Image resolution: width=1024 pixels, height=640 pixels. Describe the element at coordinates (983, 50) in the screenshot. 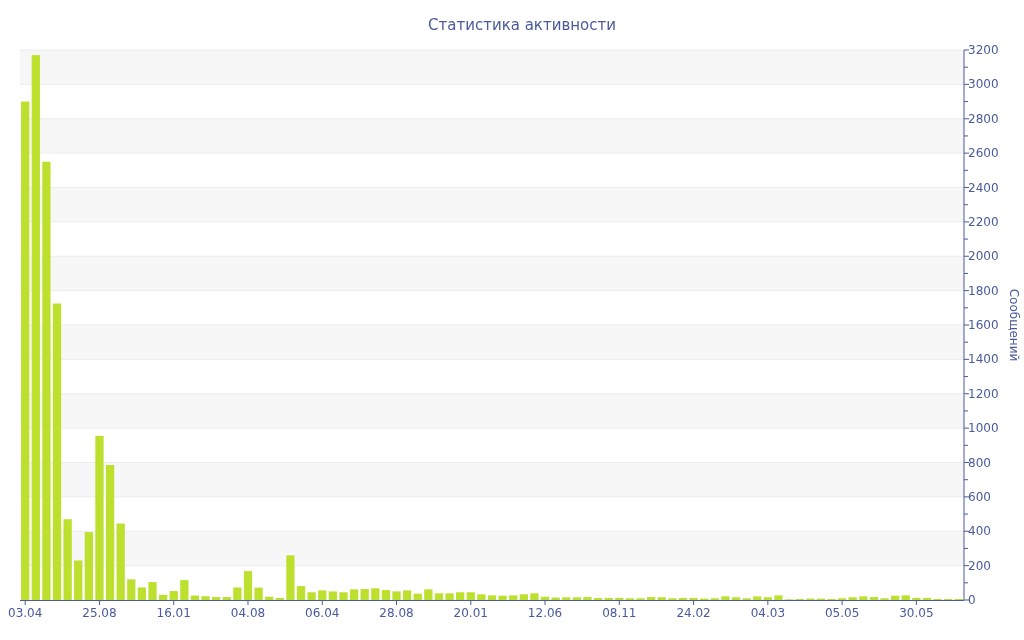

I see `y-tick-label: 3200` at that location.